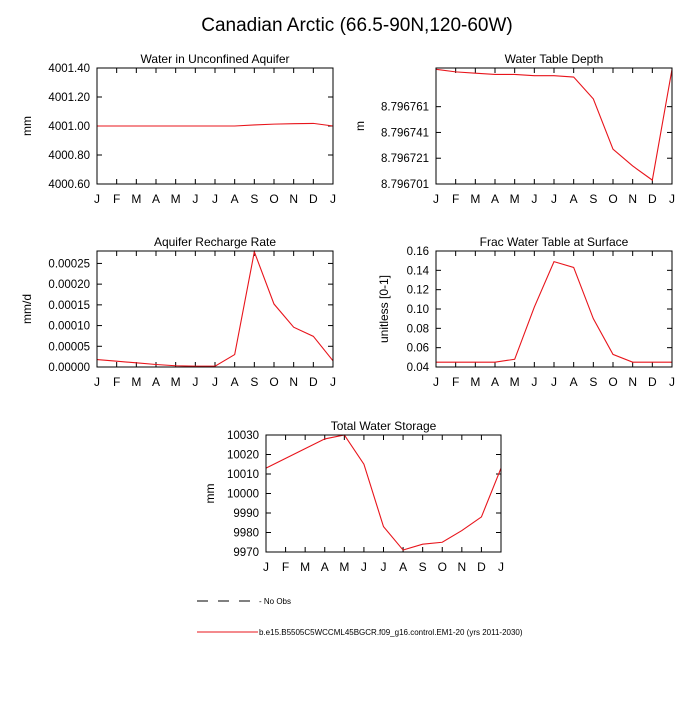  I want to click on y-tick-label: 0.00020, so click(69, 285).